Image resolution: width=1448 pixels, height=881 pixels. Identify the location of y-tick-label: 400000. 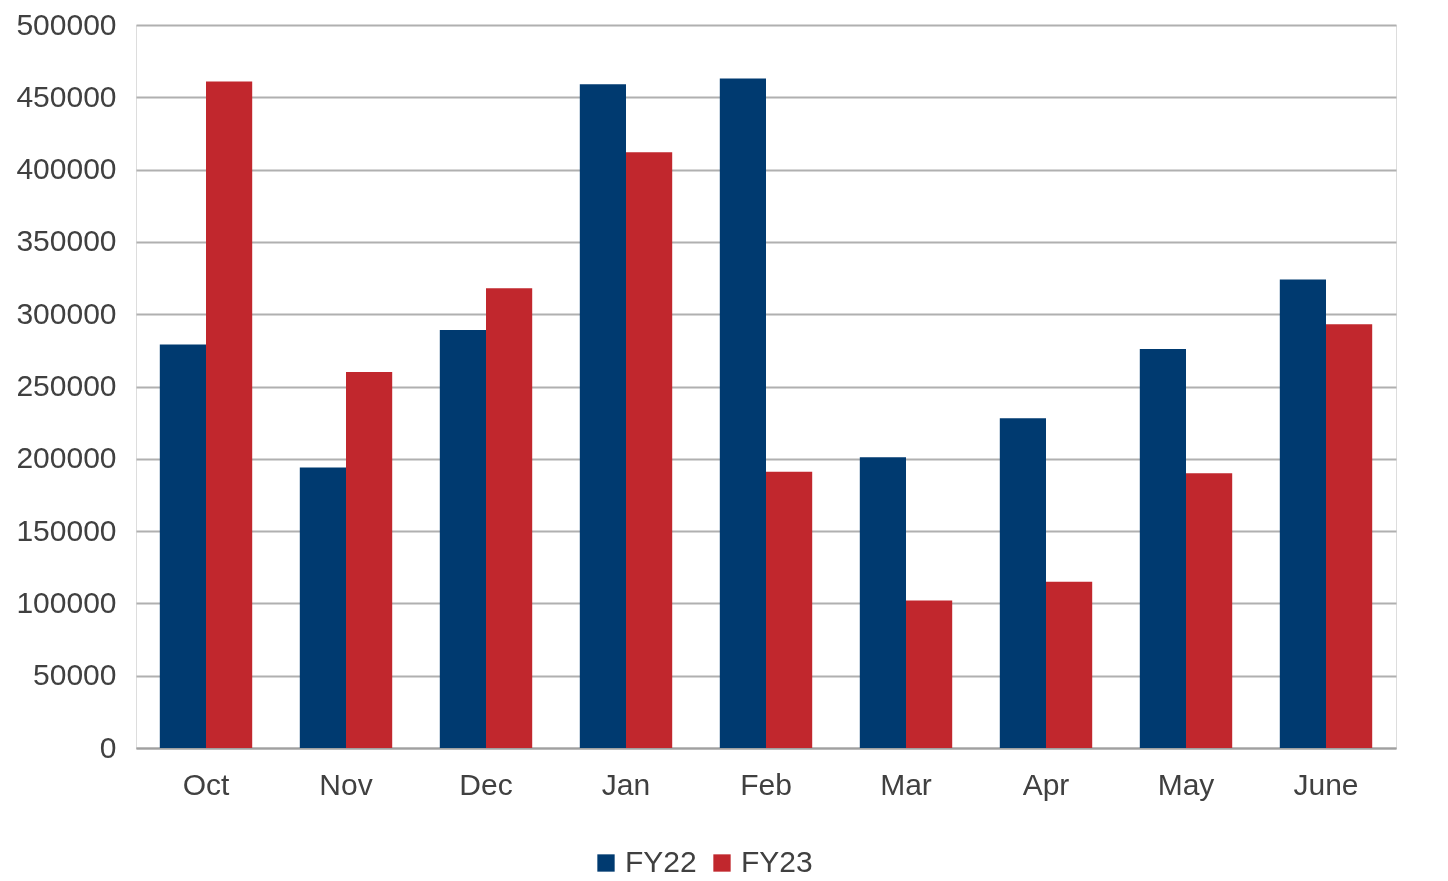
(66, 169).